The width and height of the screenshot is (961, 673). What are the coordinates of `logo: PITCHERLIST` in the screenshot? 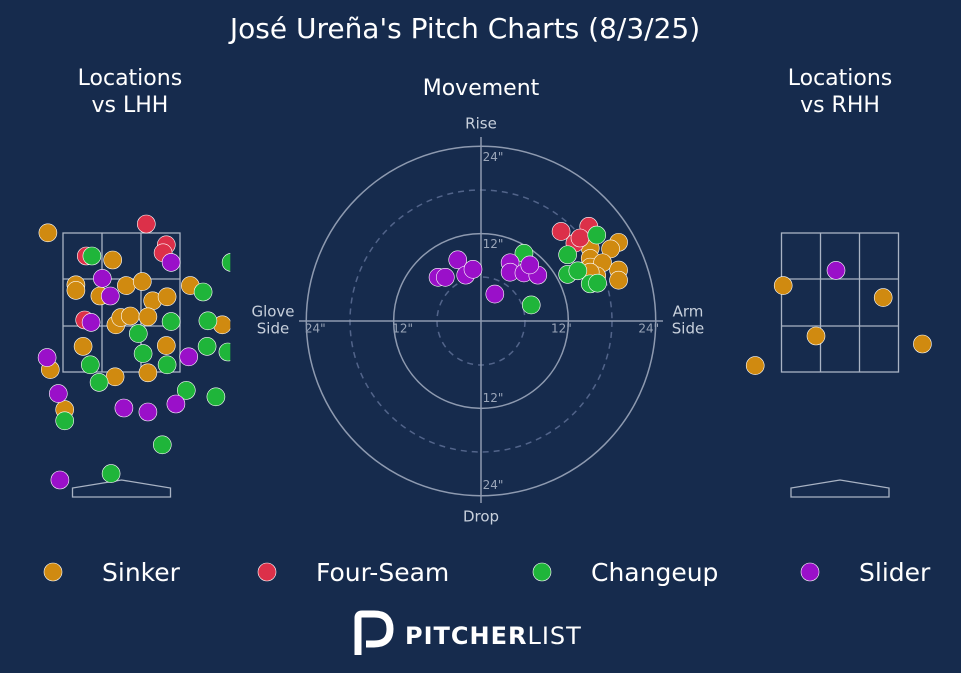 It's located at (468, 632).